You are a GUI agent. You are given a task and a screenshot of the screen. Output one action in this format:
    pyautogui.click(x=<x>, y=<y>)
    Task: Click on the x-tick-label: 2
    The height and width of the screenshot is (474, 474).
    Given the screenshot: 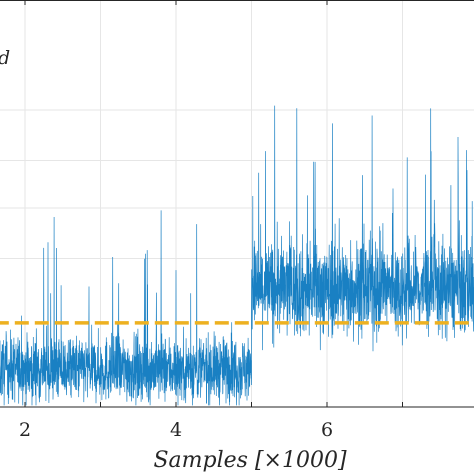 What is the action you would take?
    pyautogui.click(x=25, y=430)
    